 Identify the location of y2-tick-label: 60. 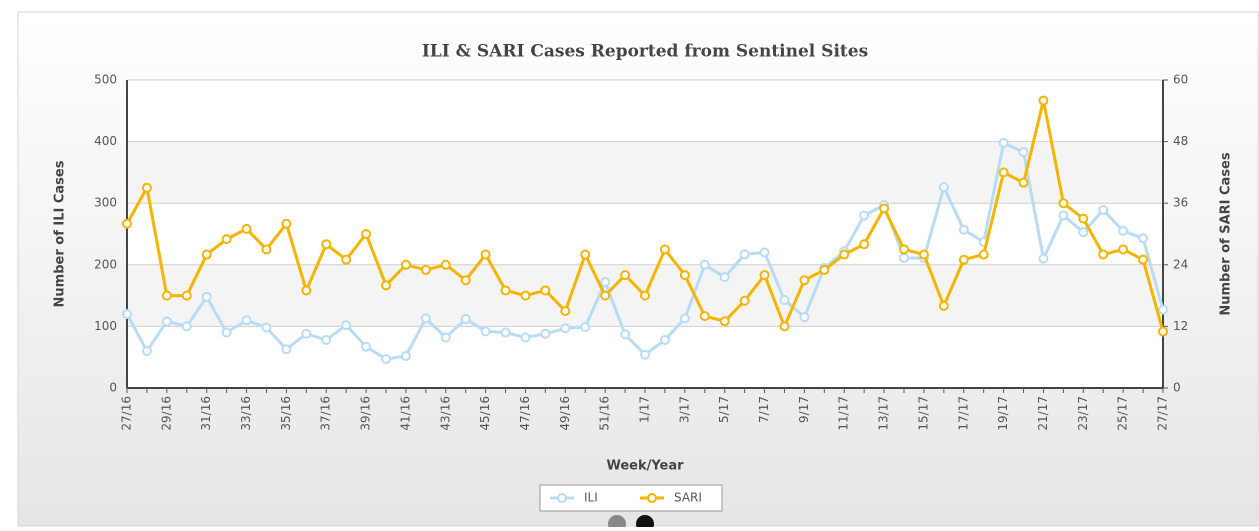
(1180, 80).